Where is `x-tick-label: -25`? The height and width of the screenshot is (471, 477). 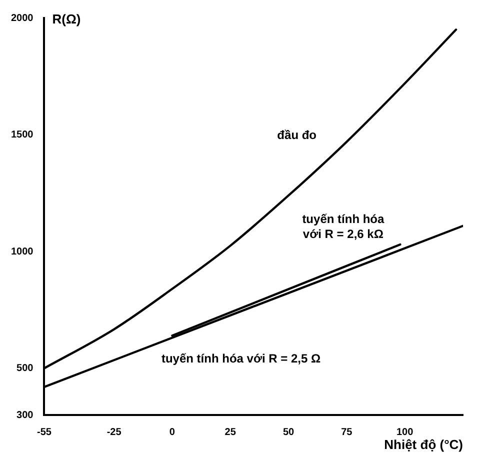
x-tick-label: -25 is located at coordinates (114, 432).